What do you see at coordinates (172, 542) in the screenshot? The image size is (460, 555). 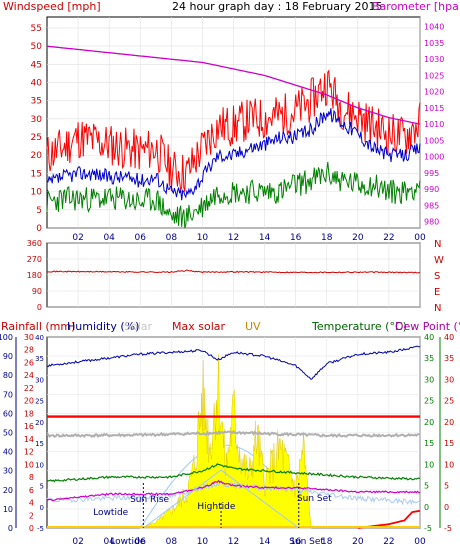 I see `panel3-x-tick: 08` at bounding box center [172, 542].